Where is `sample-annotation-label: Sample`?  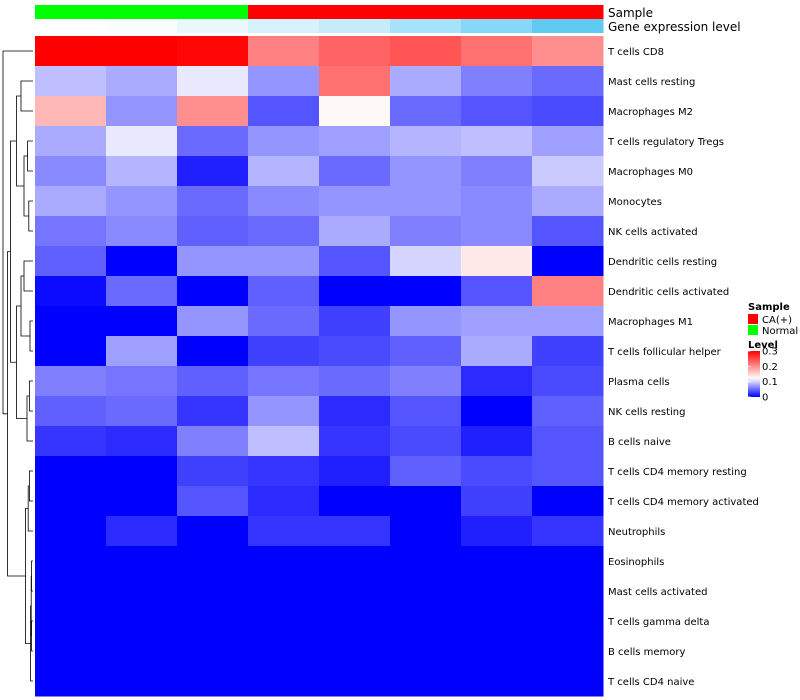
sample-annotation-label: Sample is located at coordinates (630, 13).